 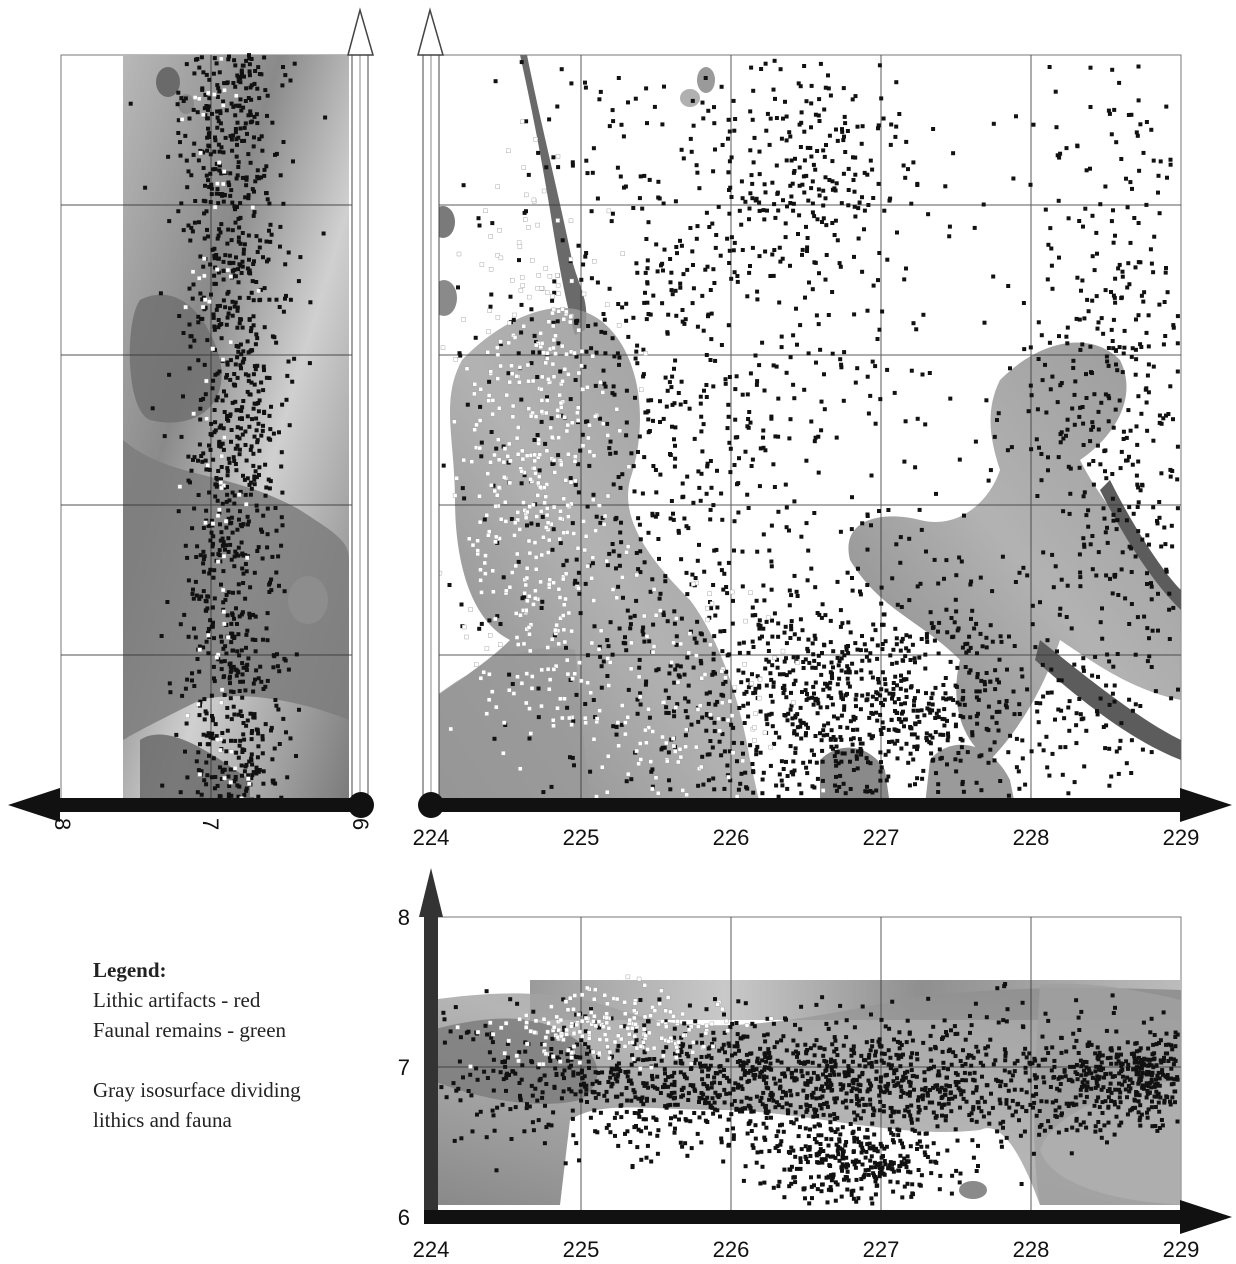 I want to click on side-isosurface-blob, so click(x=168, y=82).